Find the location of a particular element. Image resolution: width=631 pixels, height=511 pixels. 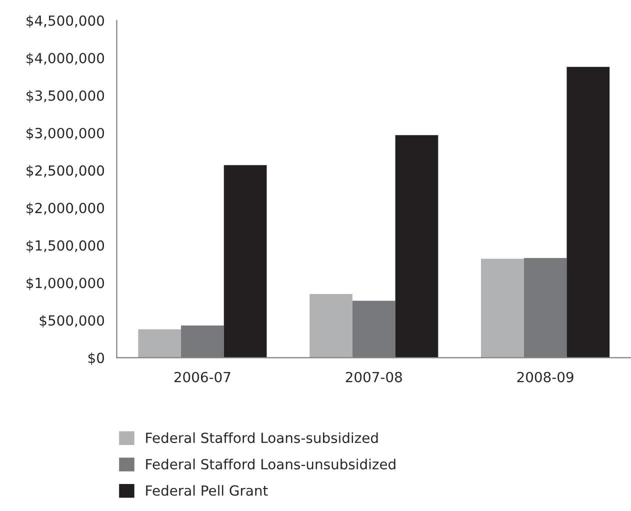

y-tick-label: $1,000,000 is located at coordinates (65, 283).